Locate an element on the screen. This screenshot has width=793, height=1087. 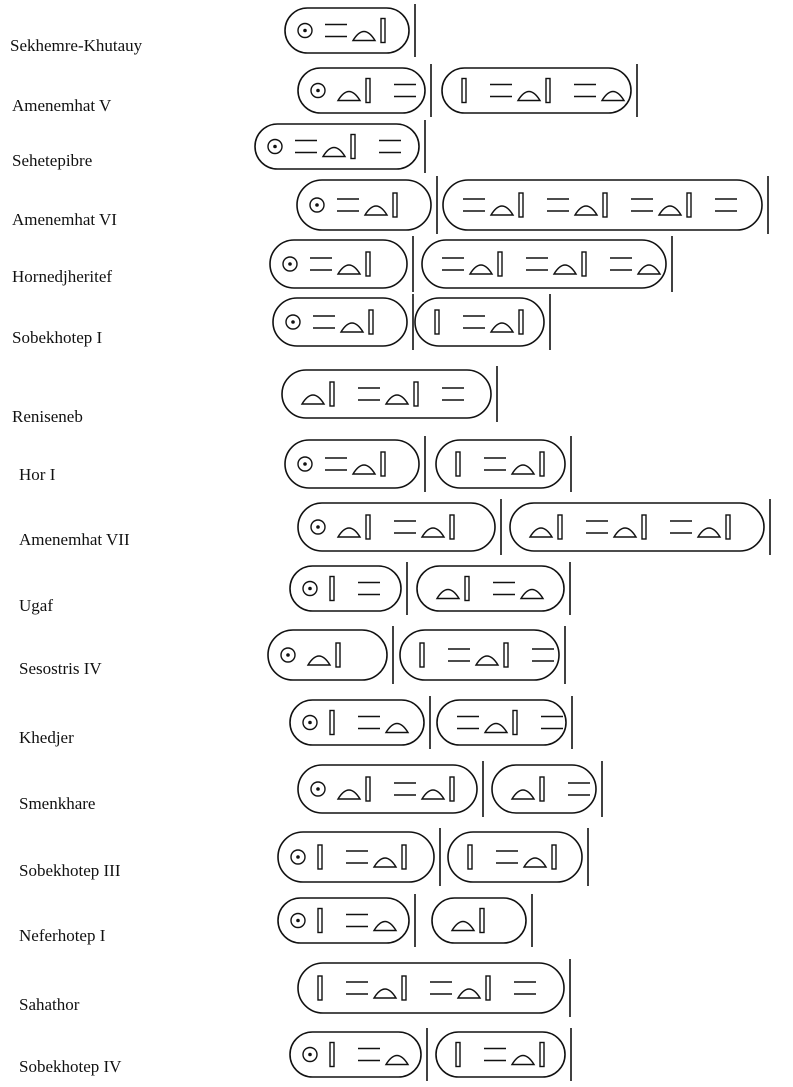
ruler-name: Sobekhotep I is located at coordinates (57, 337).